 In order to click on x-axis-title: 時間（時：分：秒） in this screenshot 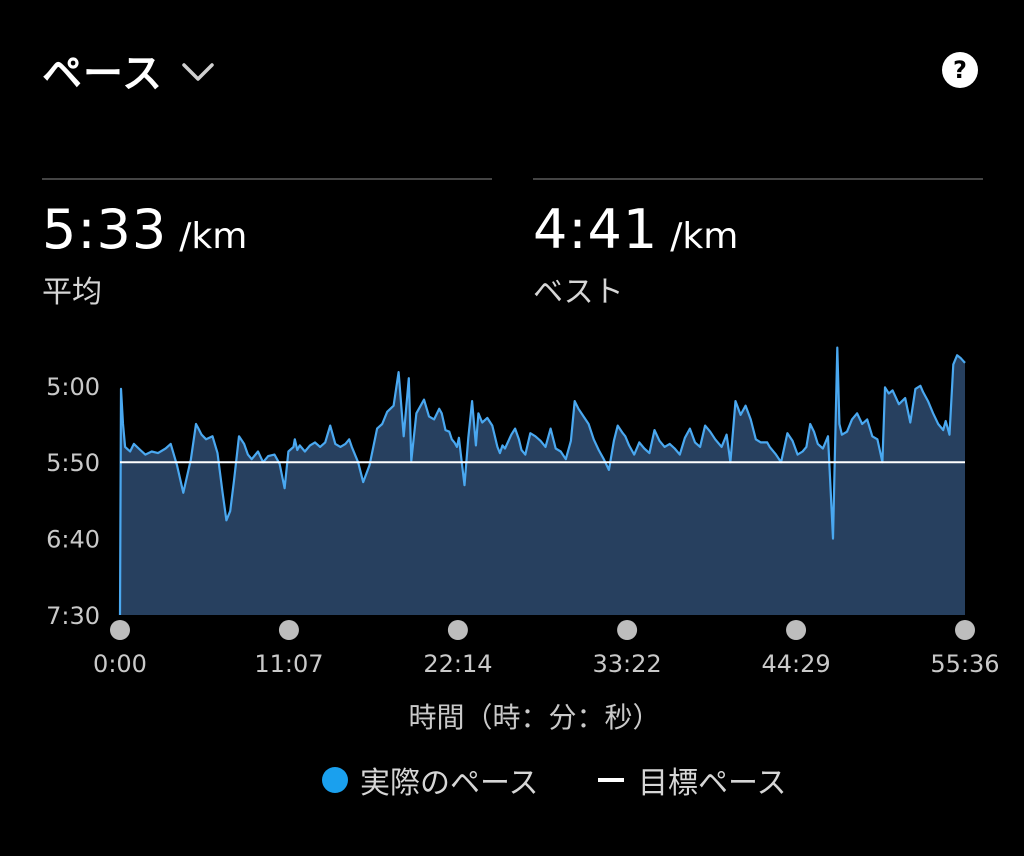, I will do `click(534, 717)`.